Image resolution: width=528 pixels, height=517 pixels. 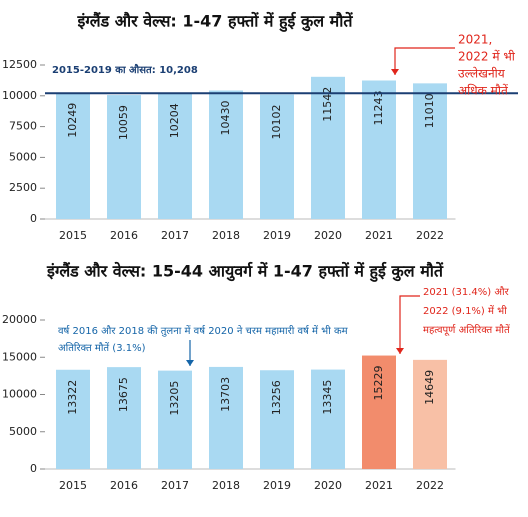 I want to click on value-label: 10059, so click(x=123, y=122).